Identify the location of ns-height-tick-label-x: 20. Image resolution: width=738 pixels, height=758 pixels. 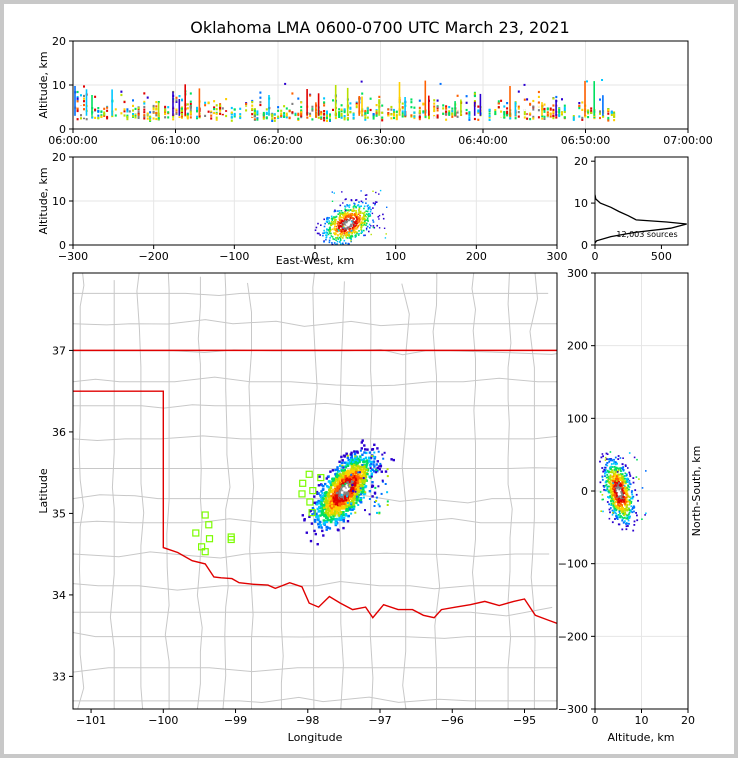
(688, 720).